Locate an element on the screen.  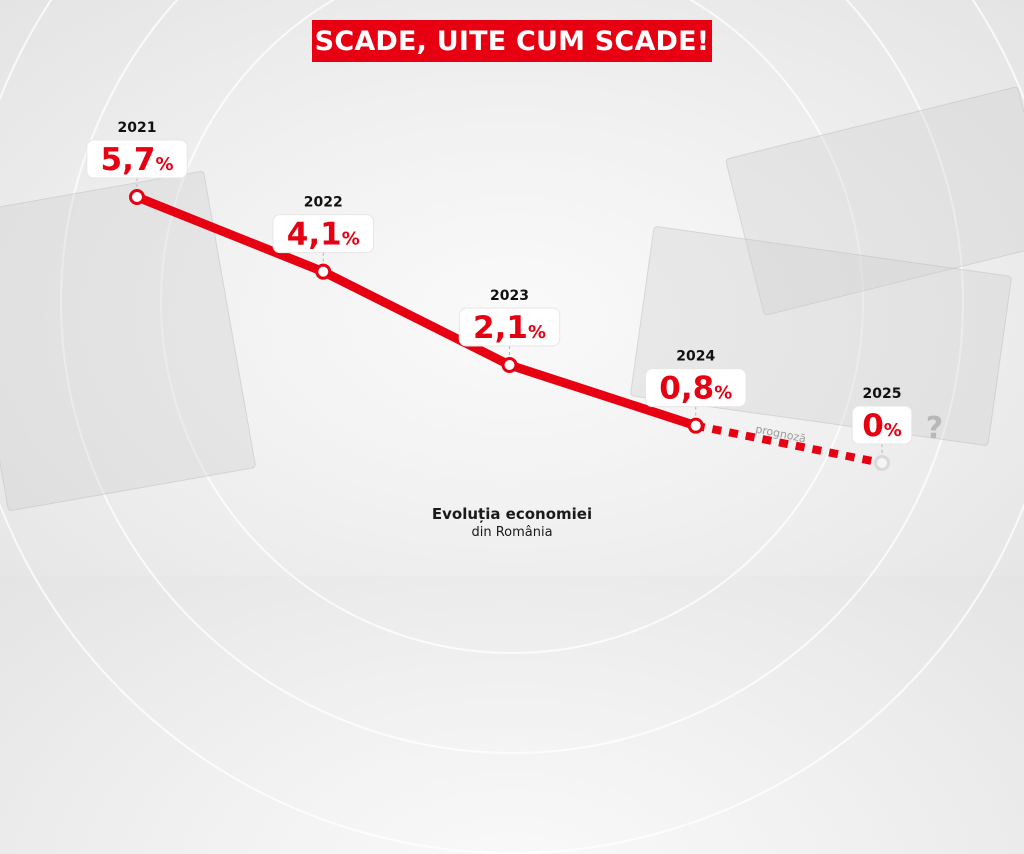
chart-caption: Evoluția economiei din România is located at coordinates (512, 522).